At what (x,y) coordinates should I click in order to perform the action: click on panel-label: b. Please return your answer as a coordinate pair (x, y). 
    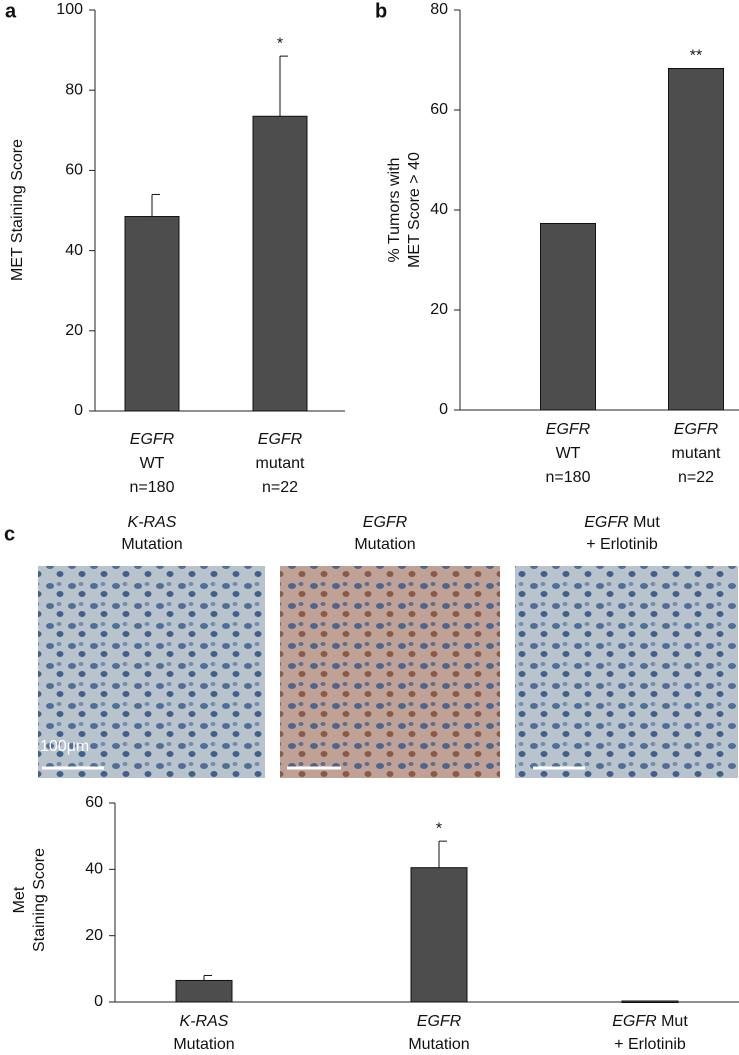
    Looking at the image, I should click on (381, 11).